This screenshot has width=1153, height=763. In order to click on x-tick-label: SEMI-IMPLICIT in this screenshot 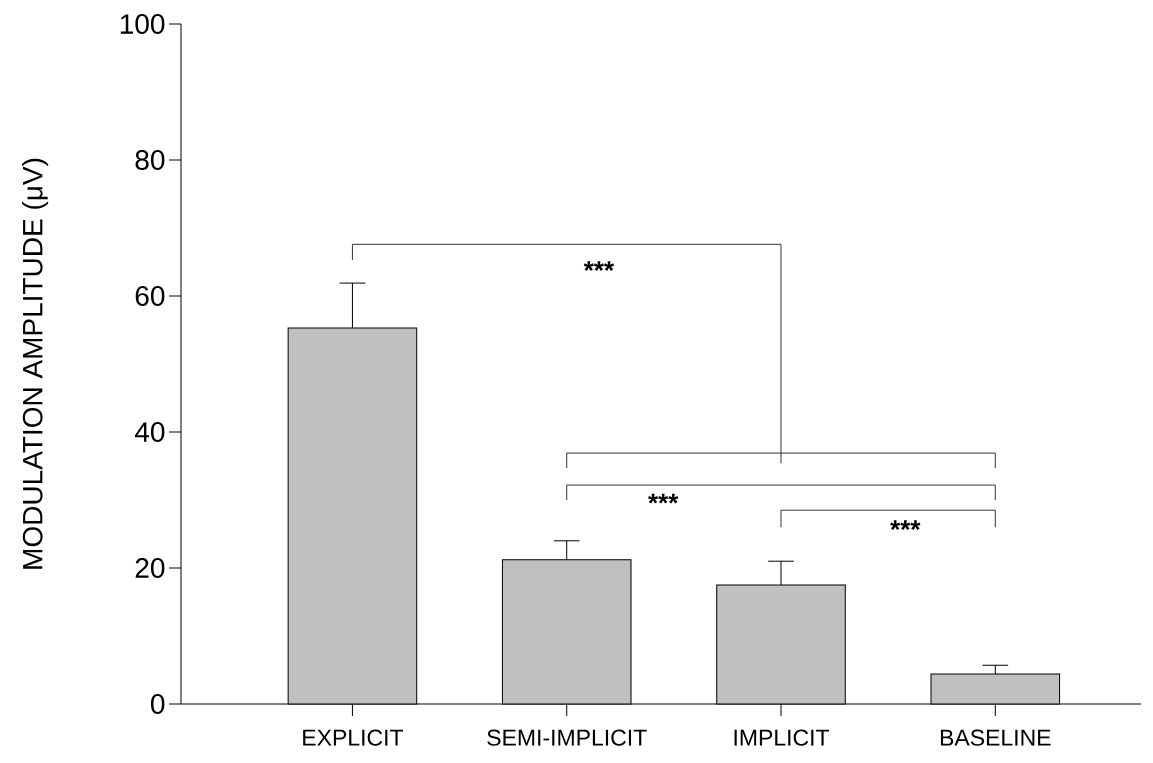, I will do `click(567, 737)`.